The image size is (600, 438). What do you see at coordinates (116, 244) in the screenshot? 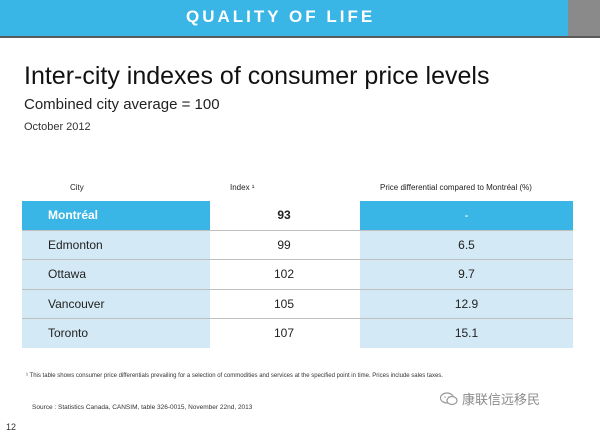
I see `city-cell: Edmonton` at bounding box center [116, 244].